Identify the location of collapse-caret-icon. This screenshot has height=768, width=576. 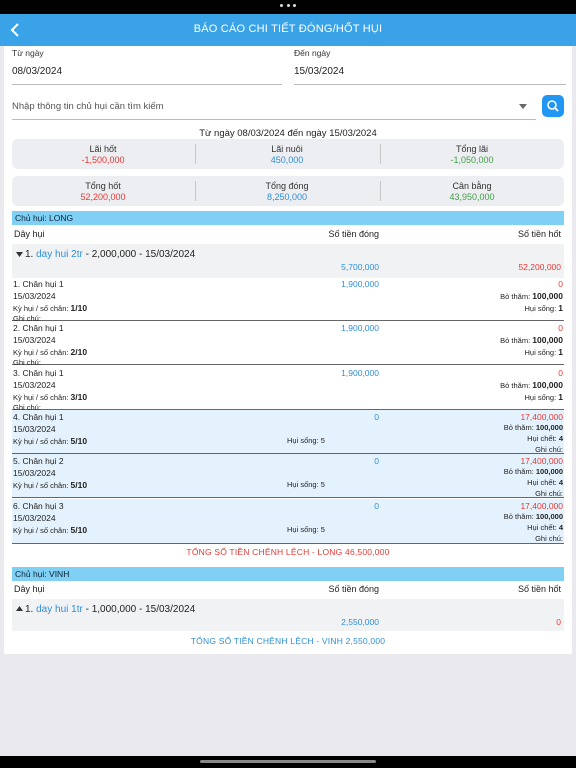
(19, 608).